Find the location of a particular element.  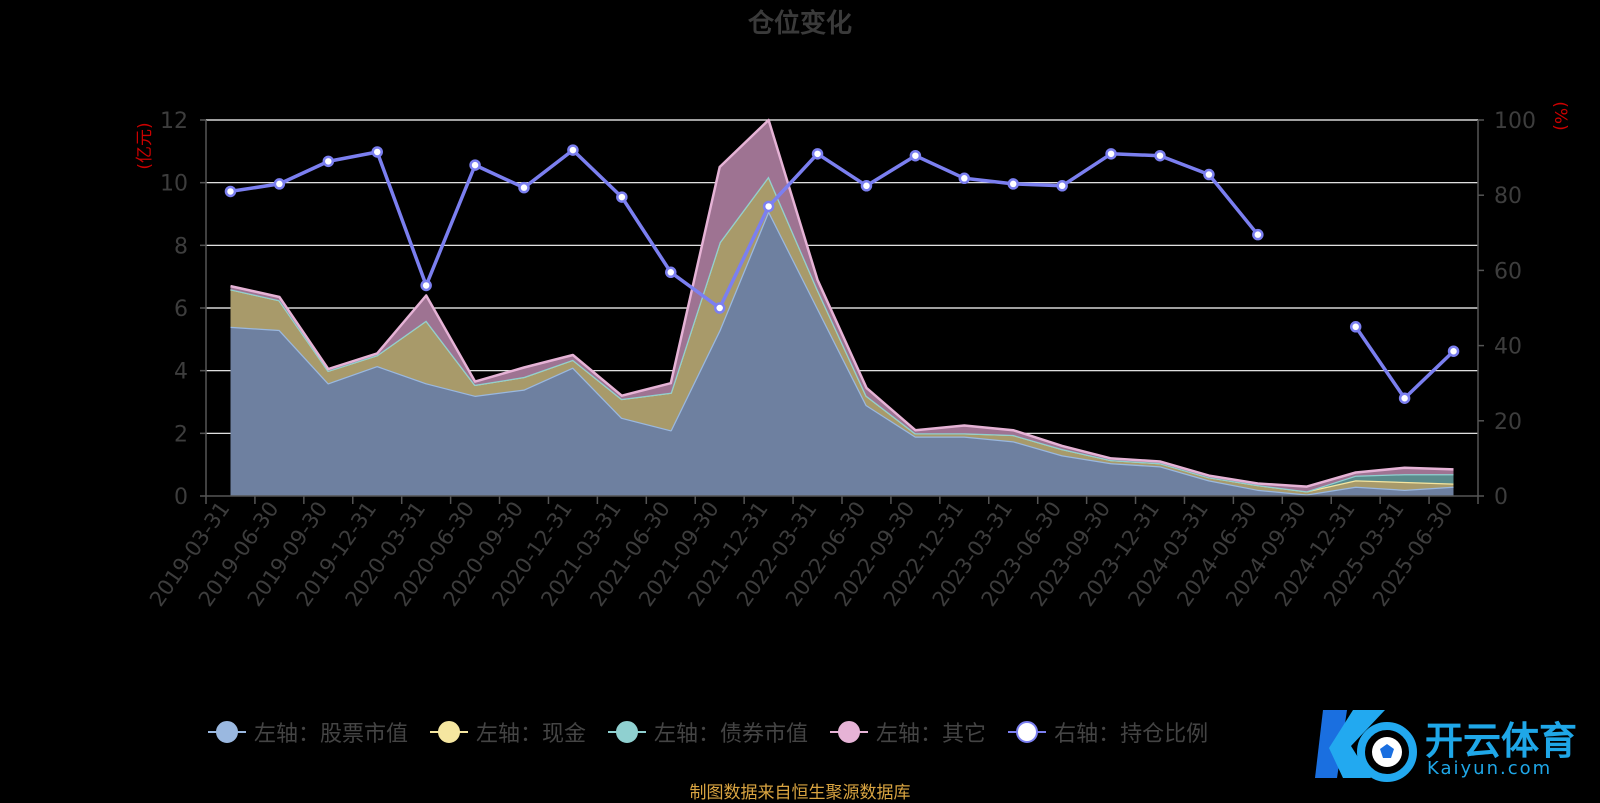

legend-label: 左轴：现金 is located at coordinates (531, 734).